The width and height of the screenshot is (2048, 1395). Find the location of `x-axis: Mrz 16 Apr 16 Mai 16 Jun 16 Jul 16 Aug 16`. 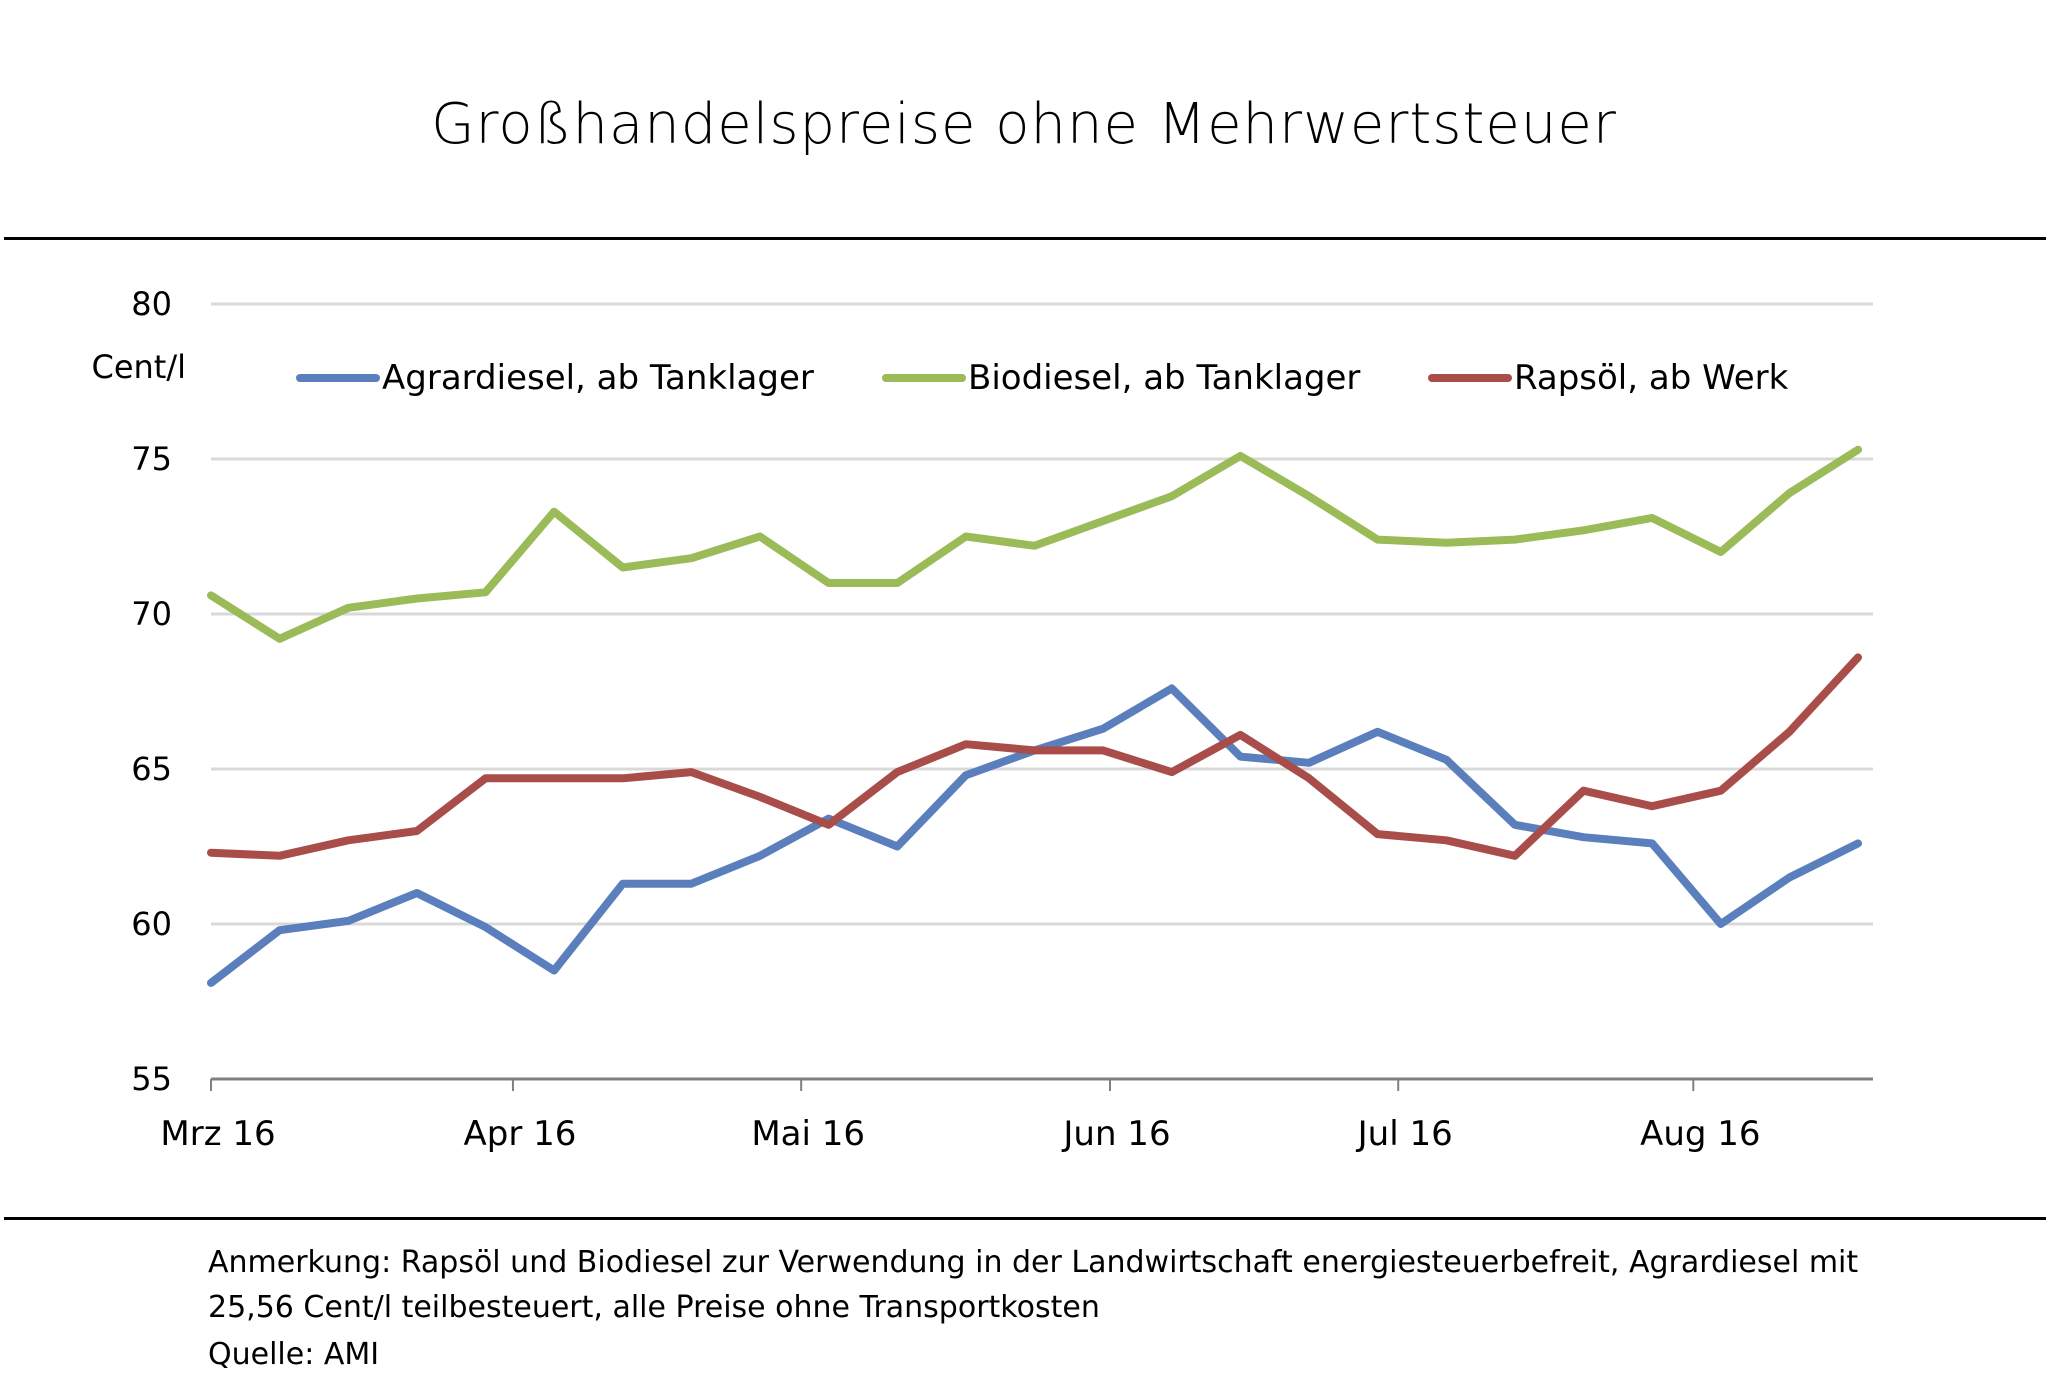

x-axis: Mrz 16 Apr 16 Mai 16 Jun 16 Jul 16 Aug 16 is located at coordinates (1016, 1115).